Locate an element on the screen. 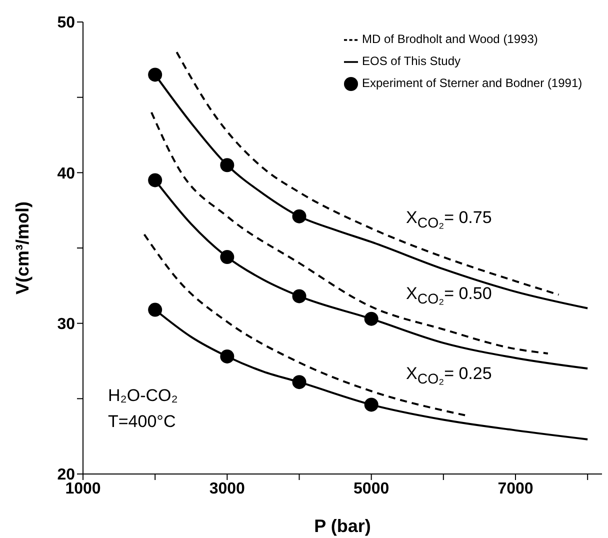 The image size is (608, 538). y-axis-title: V(cm³/mol) is located at coordinates (22, 248).